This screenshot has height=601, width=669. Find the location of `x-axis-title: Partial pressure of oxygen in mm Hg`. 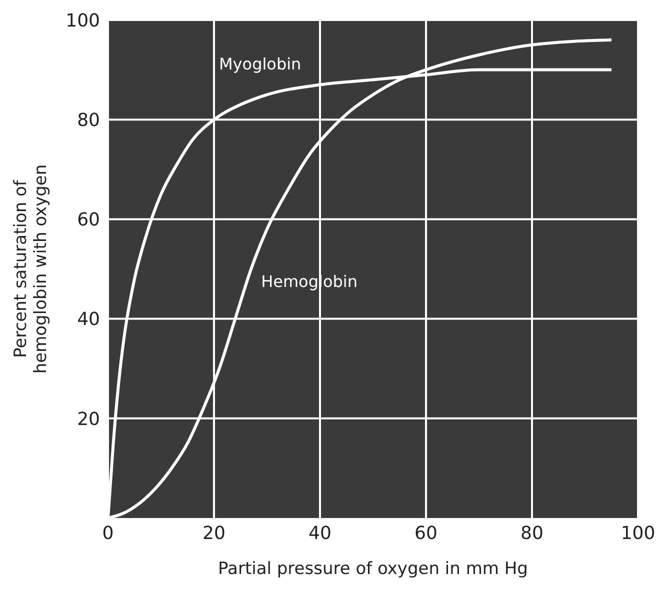

x-axis-title: Partial pressure of oxygen in mm Hg is located at coordinates (373, 569).